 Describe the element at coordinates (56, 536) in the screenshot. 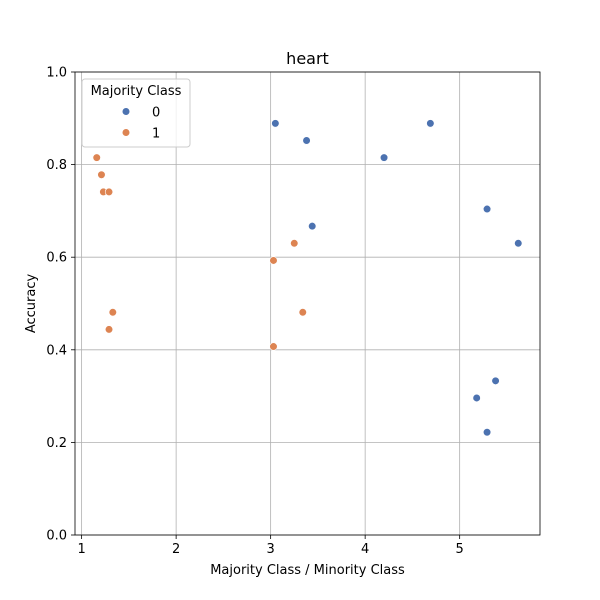

I see `y-tick-label: 0.0` at that location.